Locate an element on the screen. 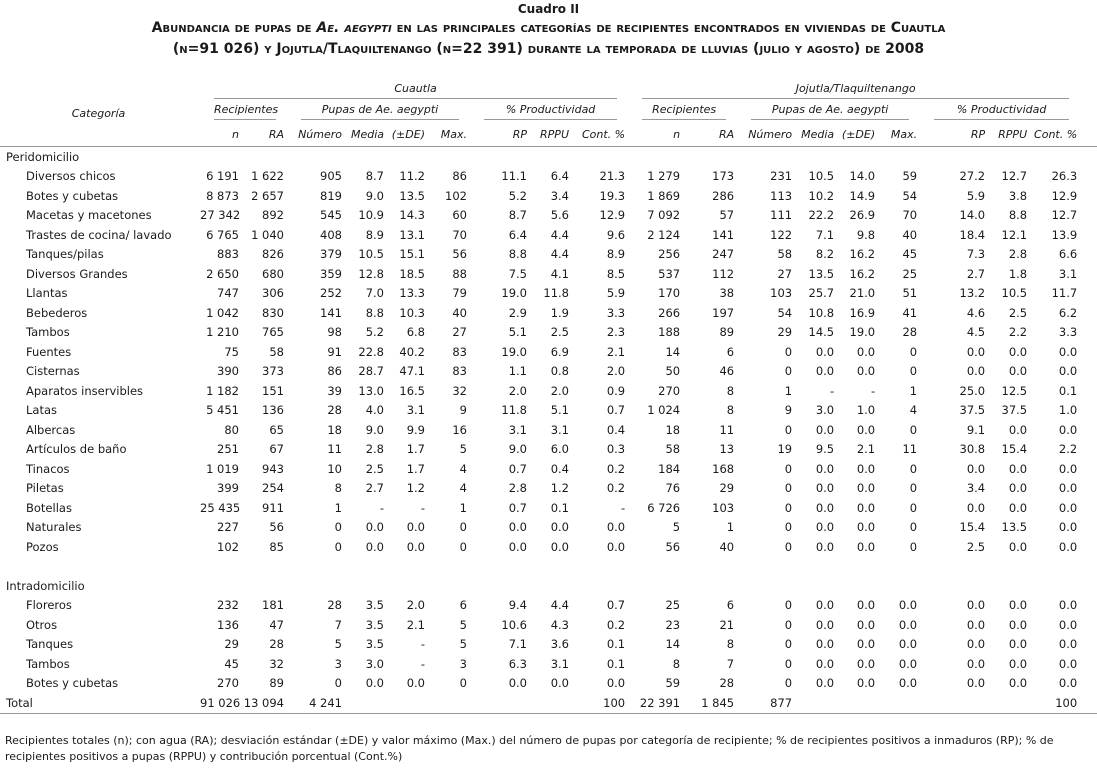 Image resolution: width=1097 pixels, height=768 pixels. cell: 12.7 is located at coordinates (1064, 215).